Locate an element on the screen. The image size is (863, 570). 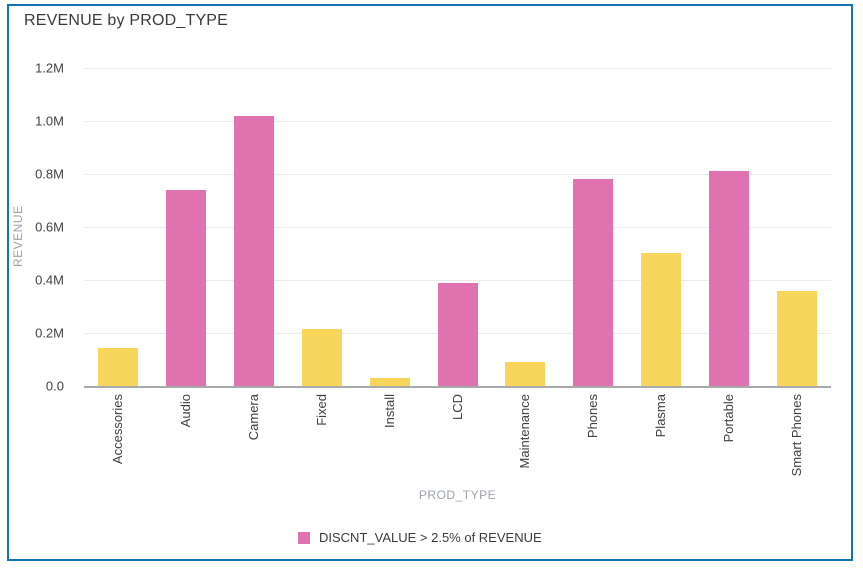
y-tick-label: 0.0 is located at coordinates (54, 386).